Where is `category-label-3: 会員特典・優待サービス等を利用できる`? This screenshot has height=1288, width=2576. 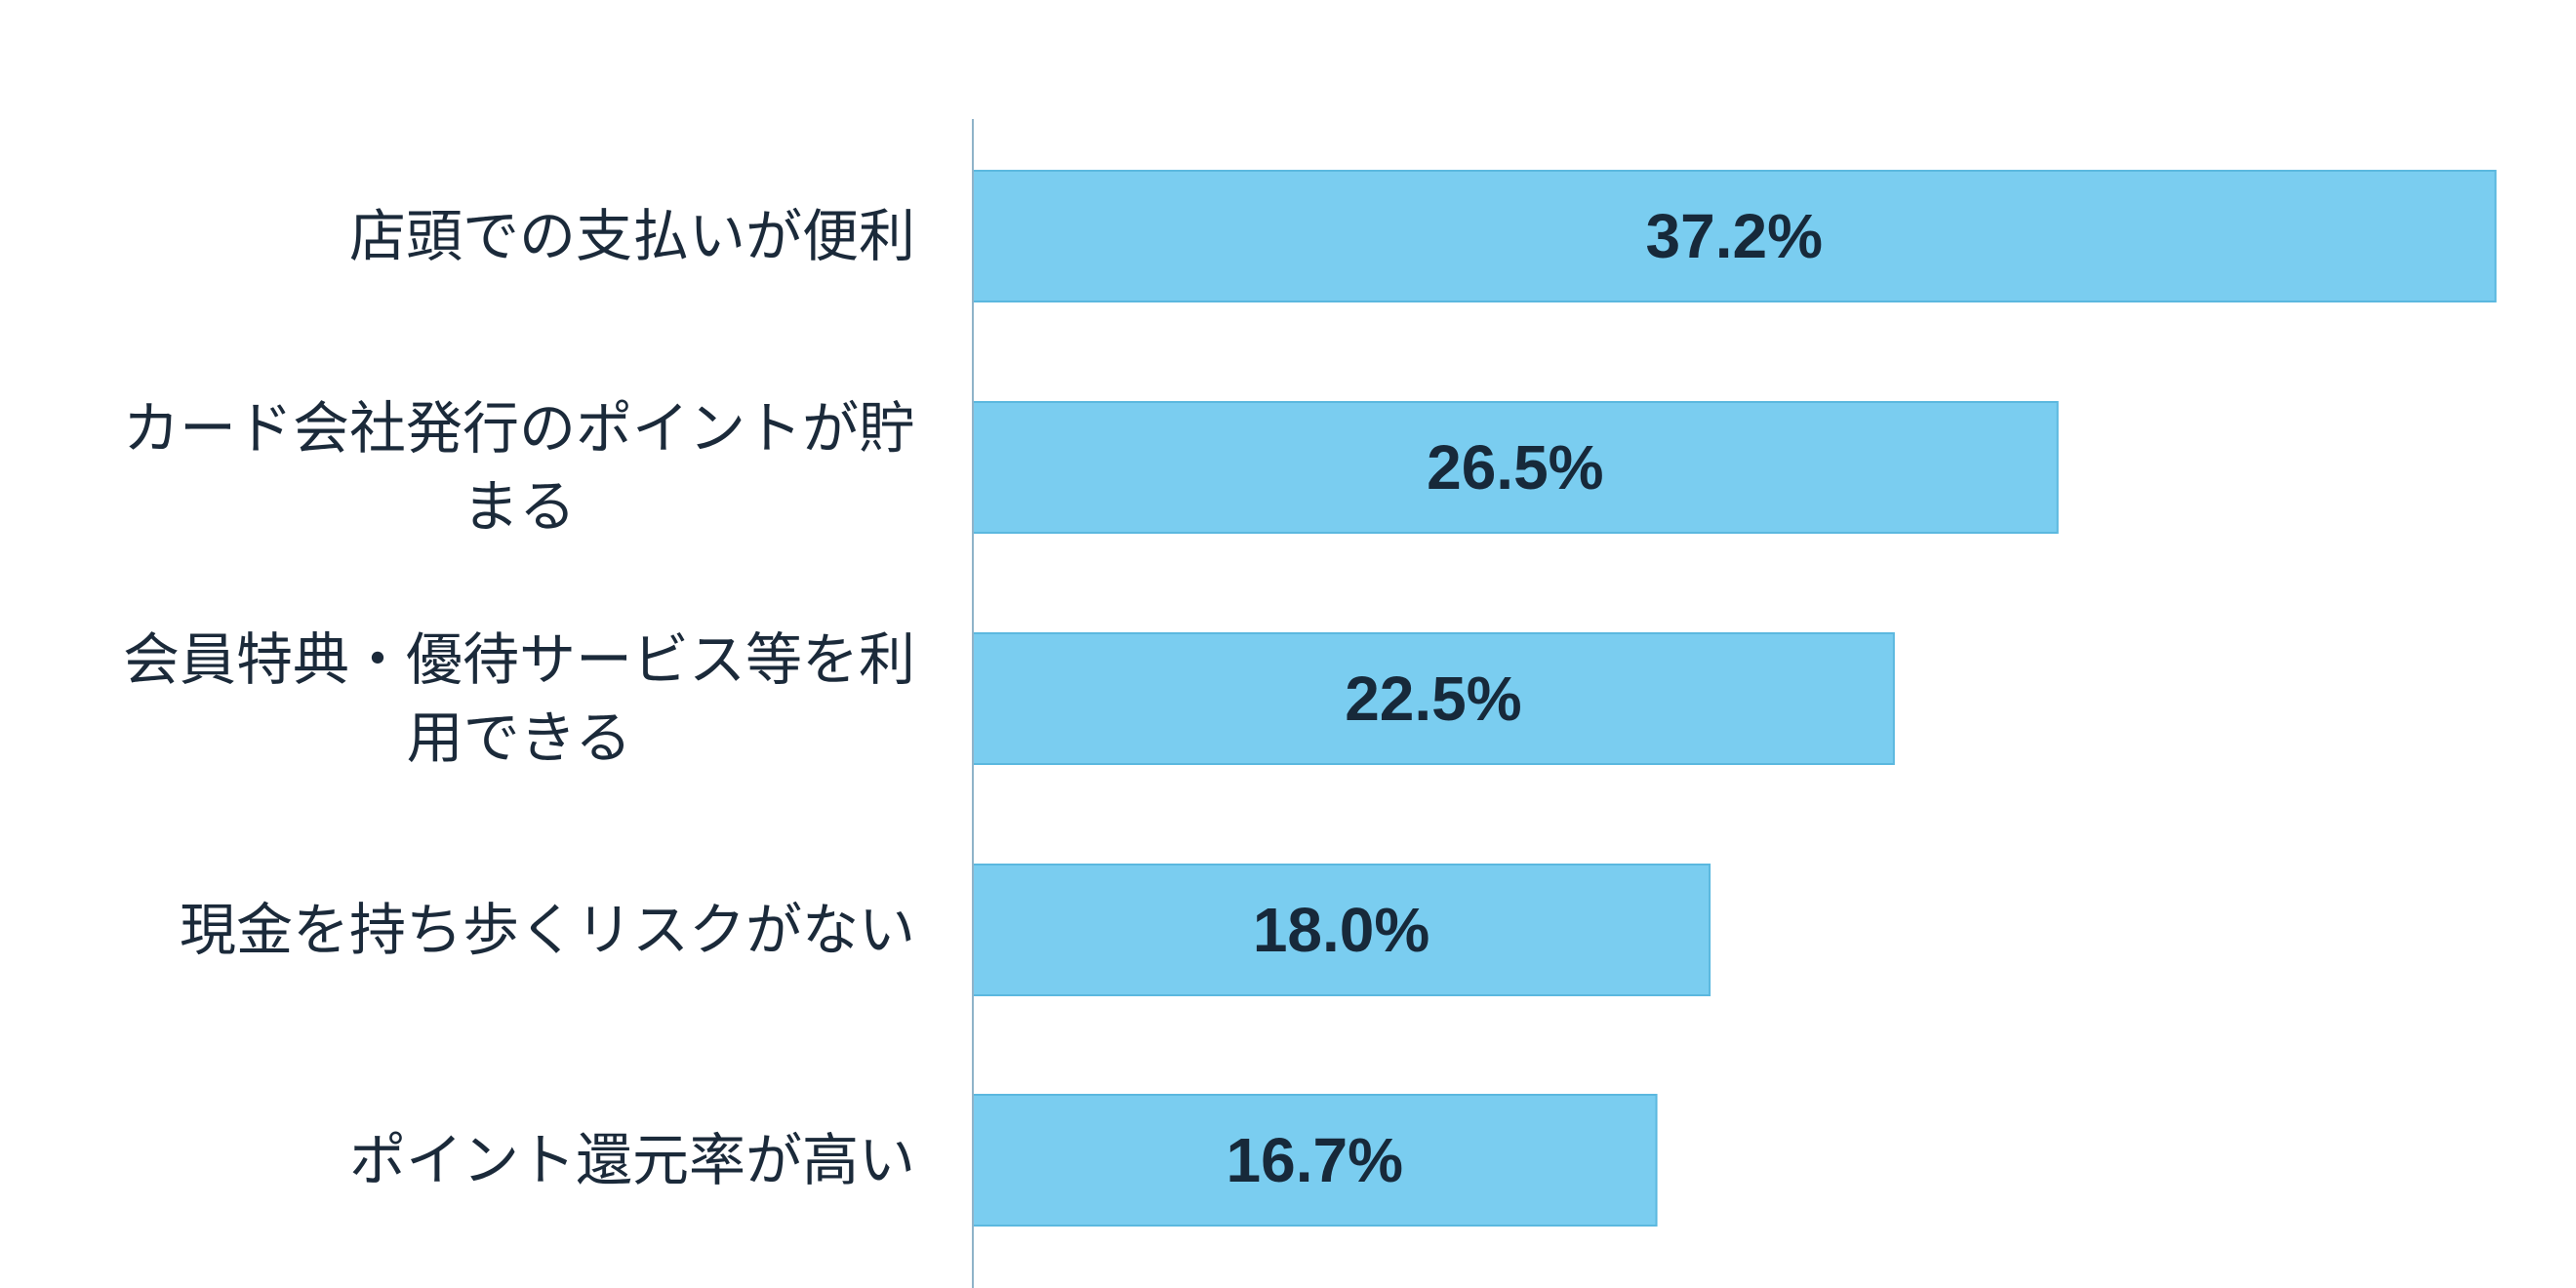 category-label-3: 会員特典・優待サービス等を利用できる is located at coordinates (519, 698).